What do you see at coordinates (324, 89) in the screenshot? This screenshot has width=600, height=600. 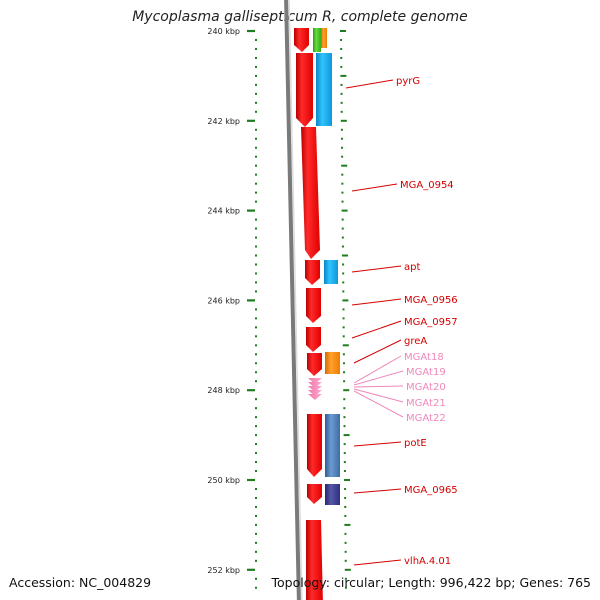 I see `gene-block-pyrG` at bounding box center [324, 89].